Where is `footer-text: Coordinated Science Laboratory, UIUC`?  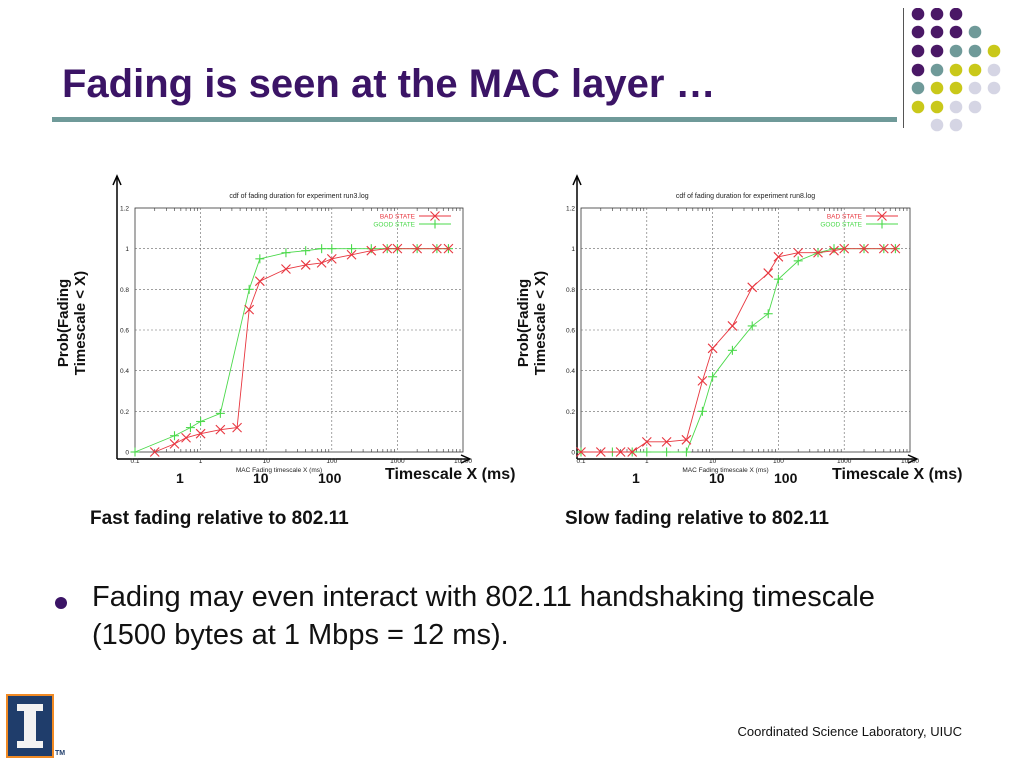
footer-text: Coordinated Science Laboratory, UIUC is located at coordinates (850, 731).